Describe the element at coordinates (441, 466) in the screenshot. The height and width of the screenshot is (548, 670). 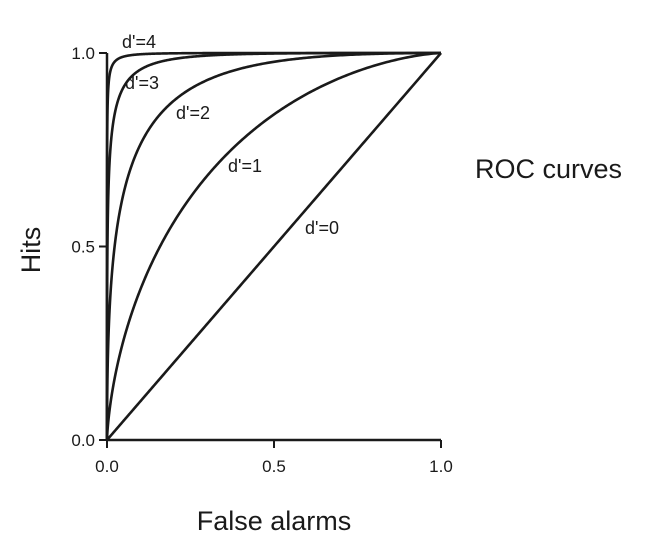
I see `x-tick-label-2: 1.0` at that location.